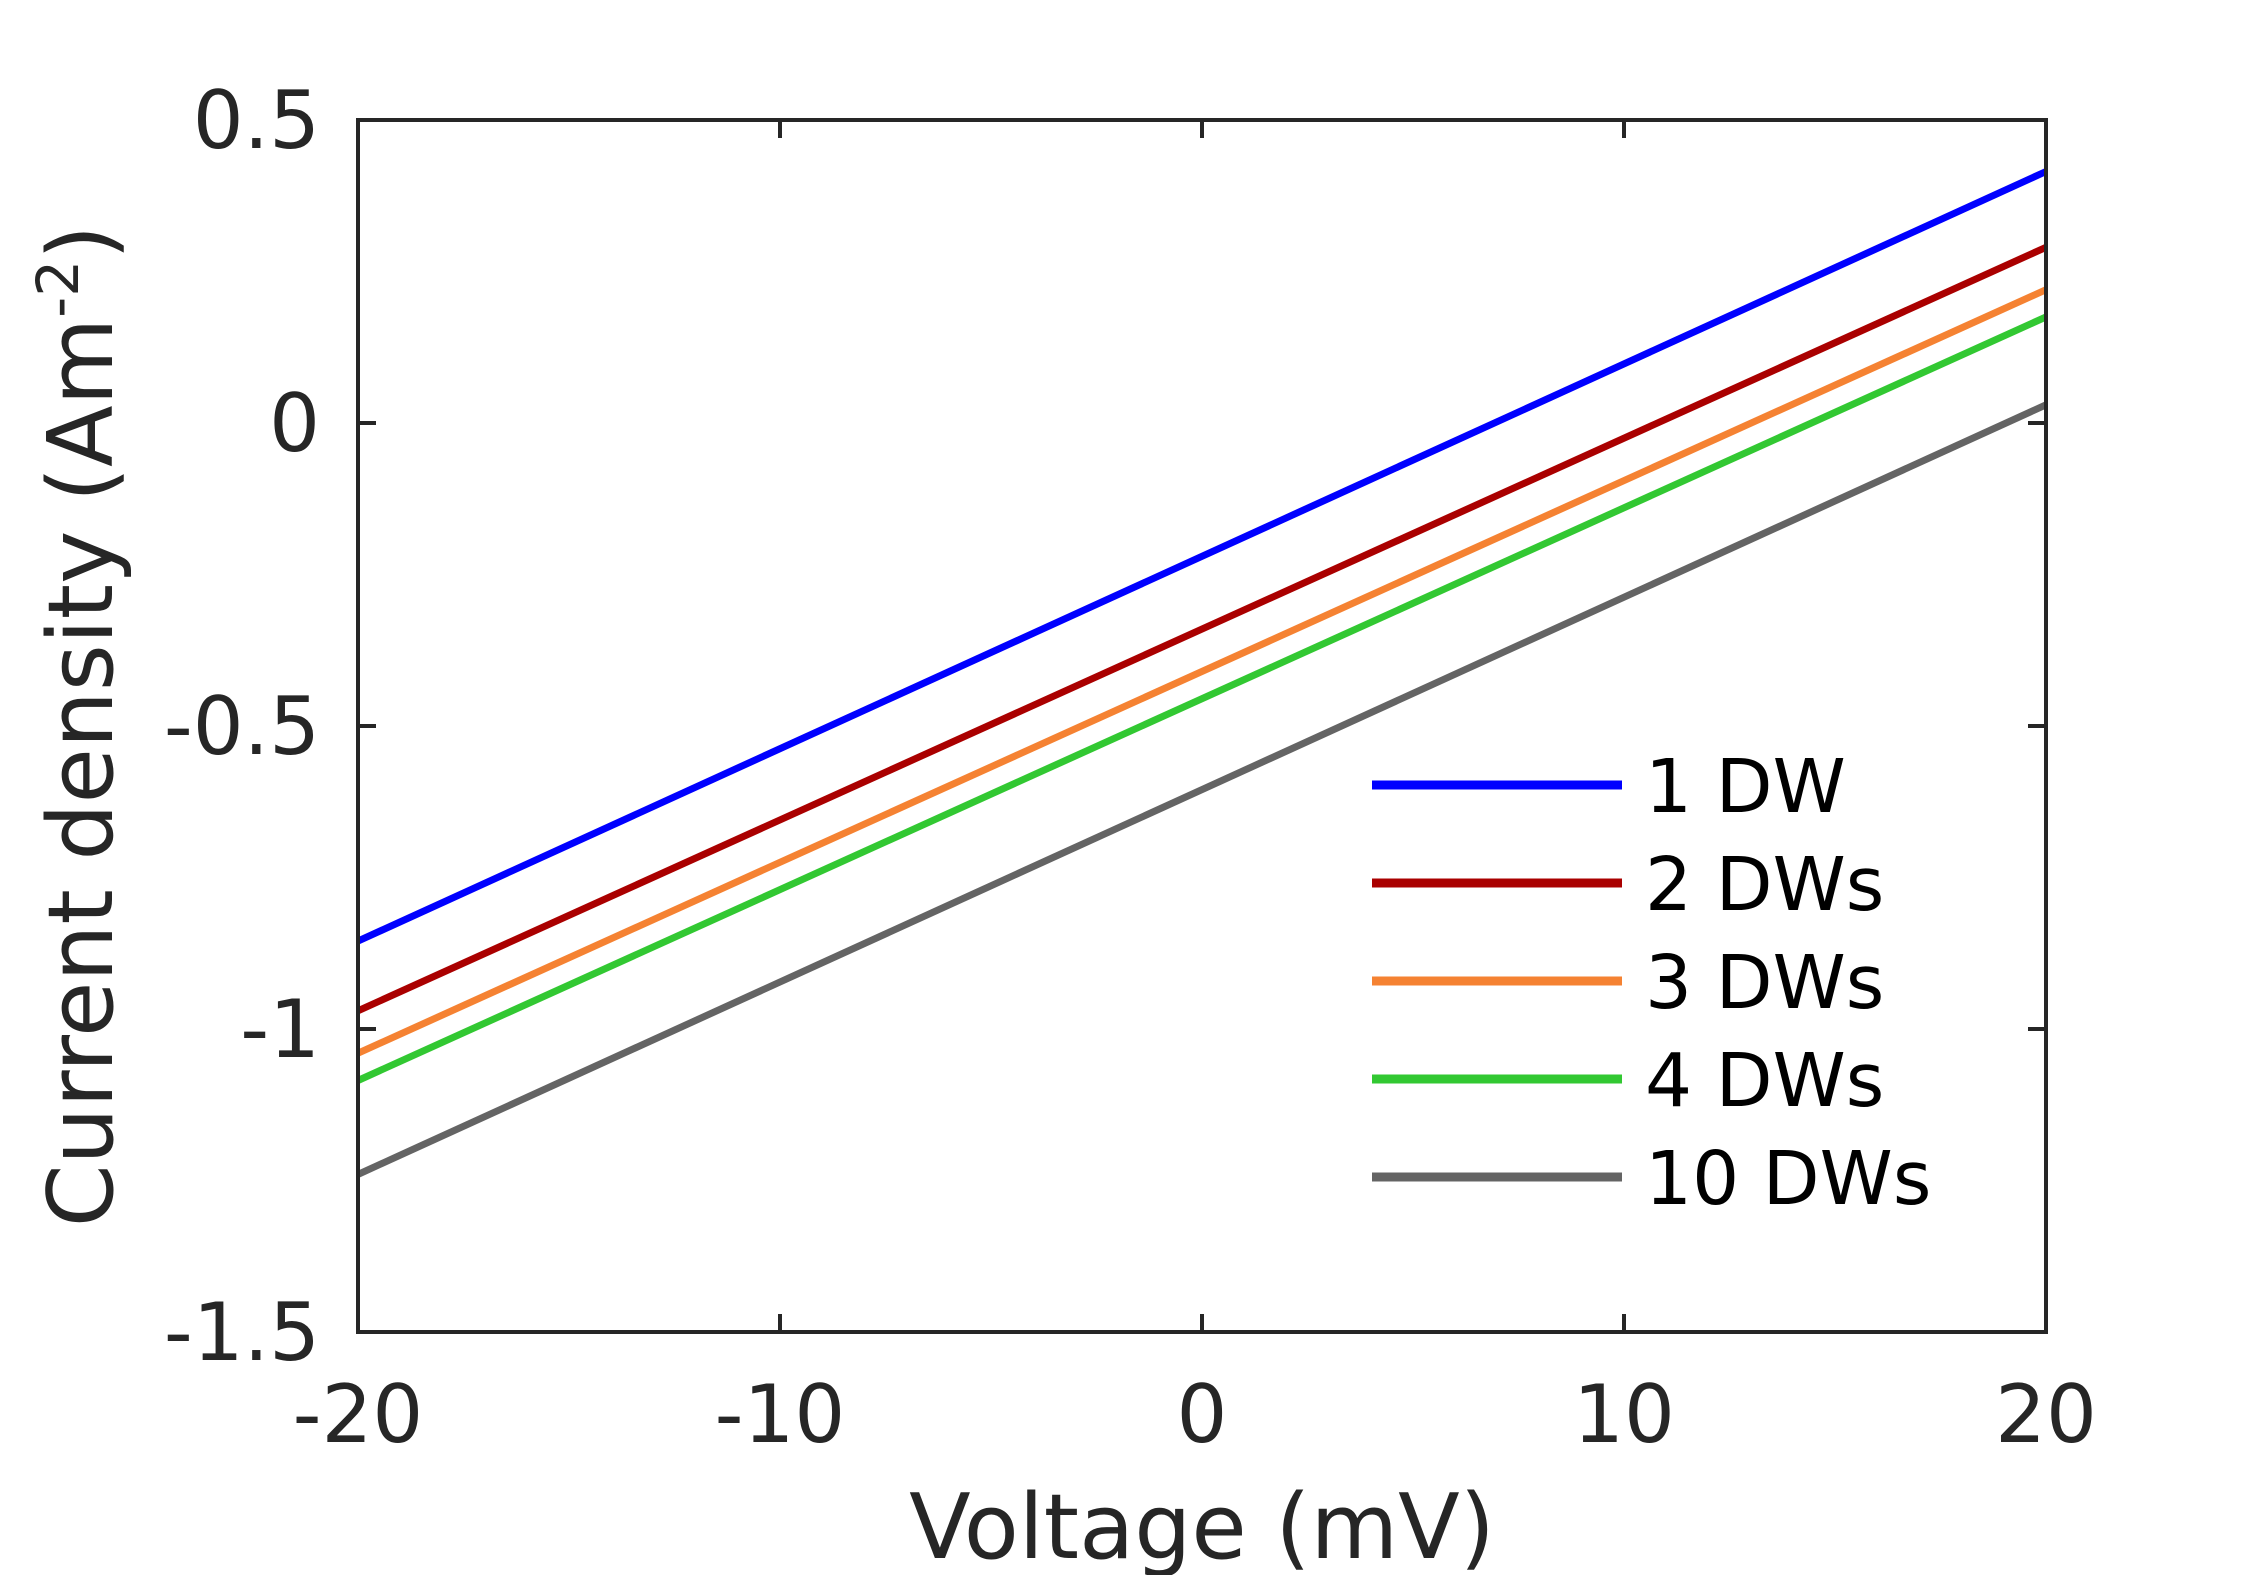 This screenshot has height=1575, width=2250. What do you see at coordinates (2046, 1414) in the screenshot?
I see `x-tick-label: 20` at bounding box center [2046, 1414].